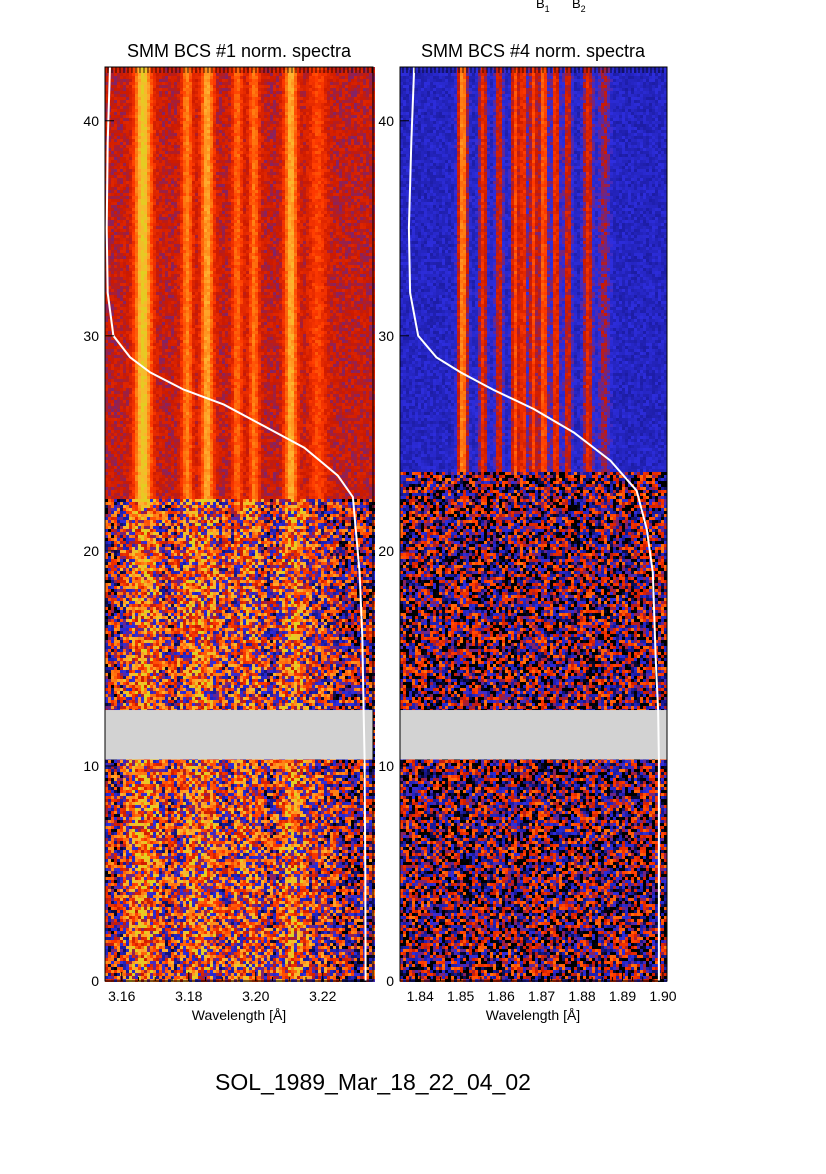  Describe the element at coordinates (188, 996) in the screenshot. I see `x-tick-label: 3.18` at that location.